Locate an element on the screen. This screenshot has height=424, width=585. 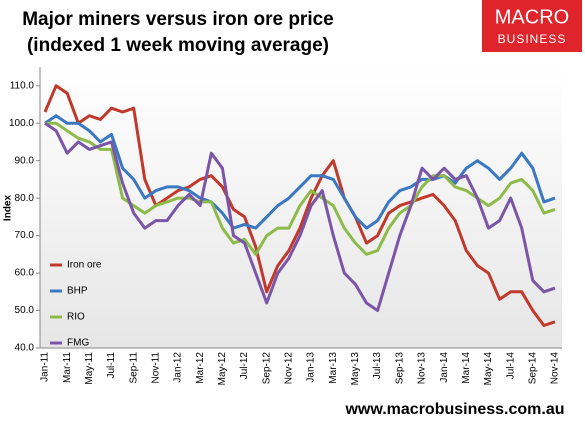
x-tick-label: May-13 is located at coordinates (355, 369).